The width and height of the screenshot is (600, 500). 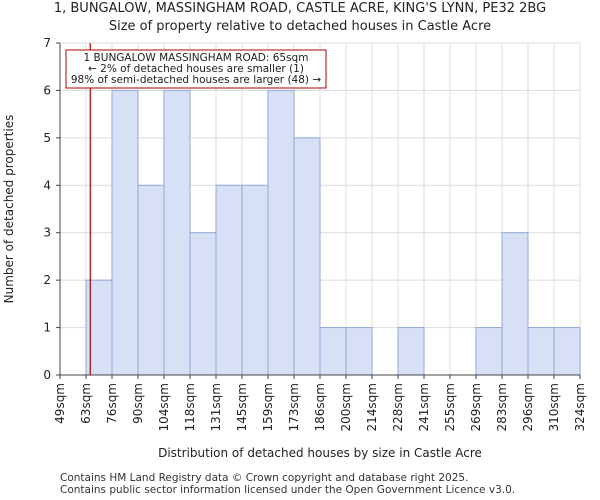 I want to click on x-tick-label: 269sqm, so click(x=476, y=407).